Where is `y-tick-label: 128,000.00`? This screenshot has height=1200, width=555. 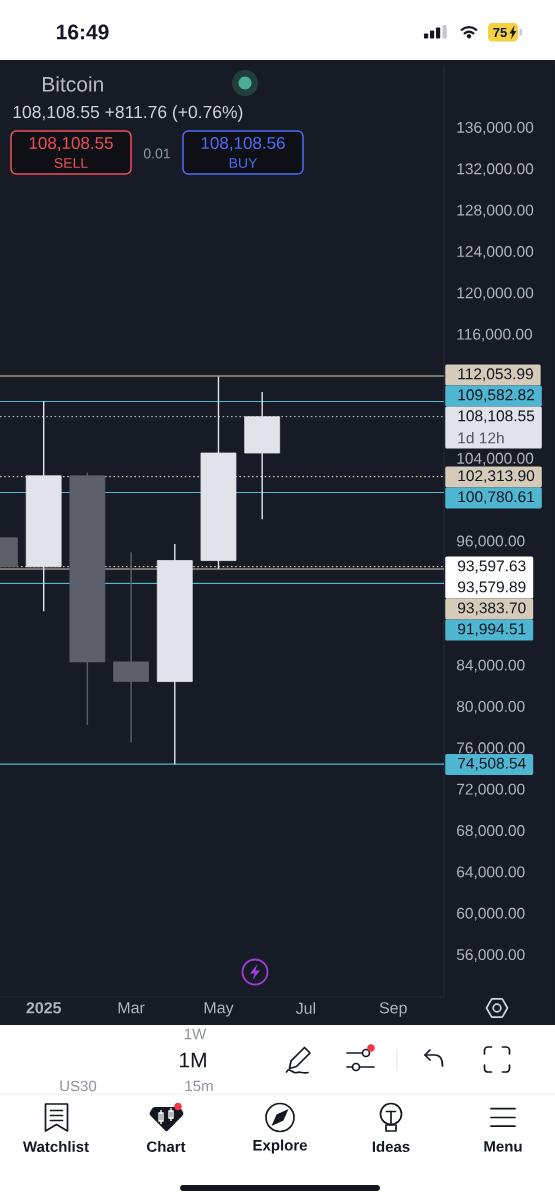
y-tick-label: 128,000.00 is located at coordinates (495, 211).